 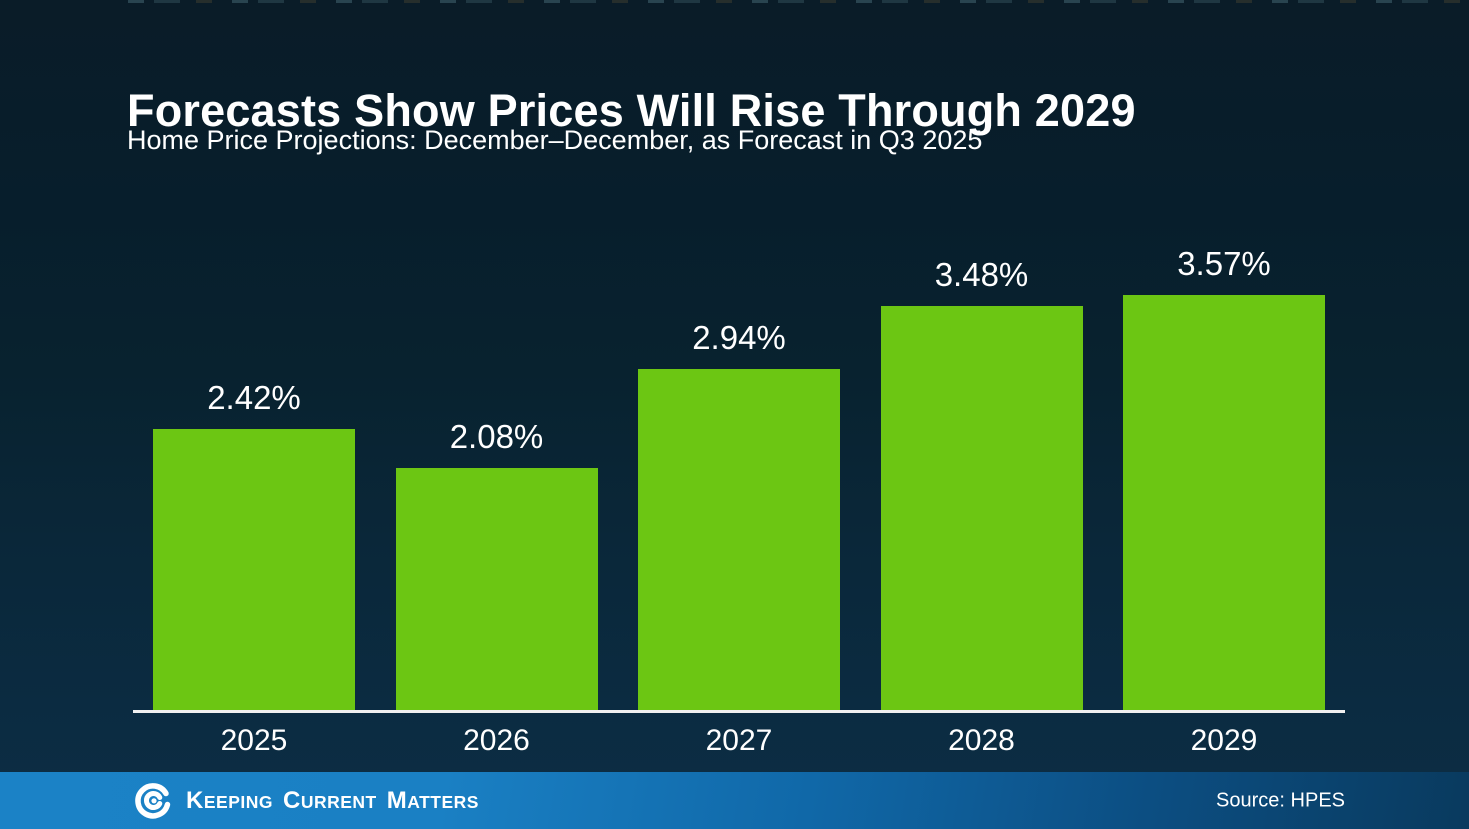 I want to click on x-axis-tick-label: 2026, so click(x=496, y=740).